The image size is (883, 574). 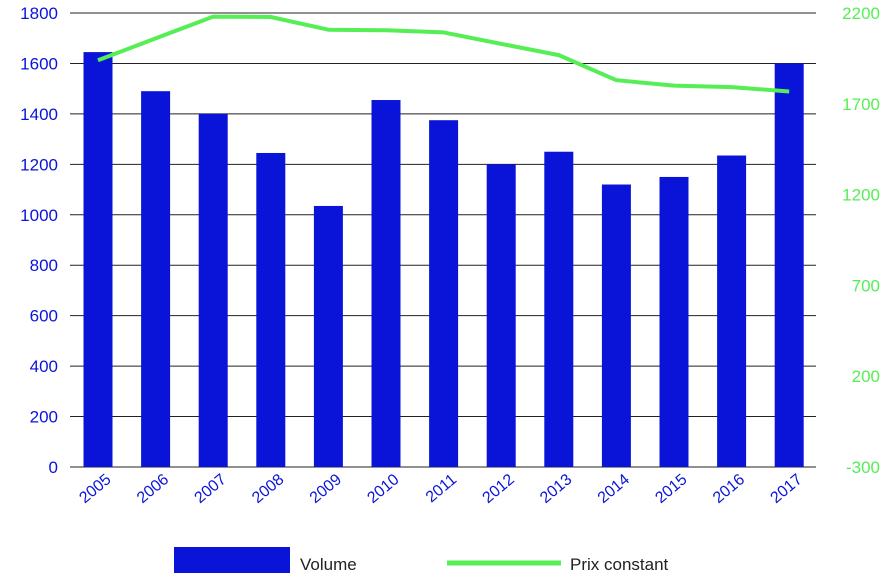 What do you see at coordinates (328, 336) in the screenshot?
I see `bar-2009` at bounding box center [328, 336].